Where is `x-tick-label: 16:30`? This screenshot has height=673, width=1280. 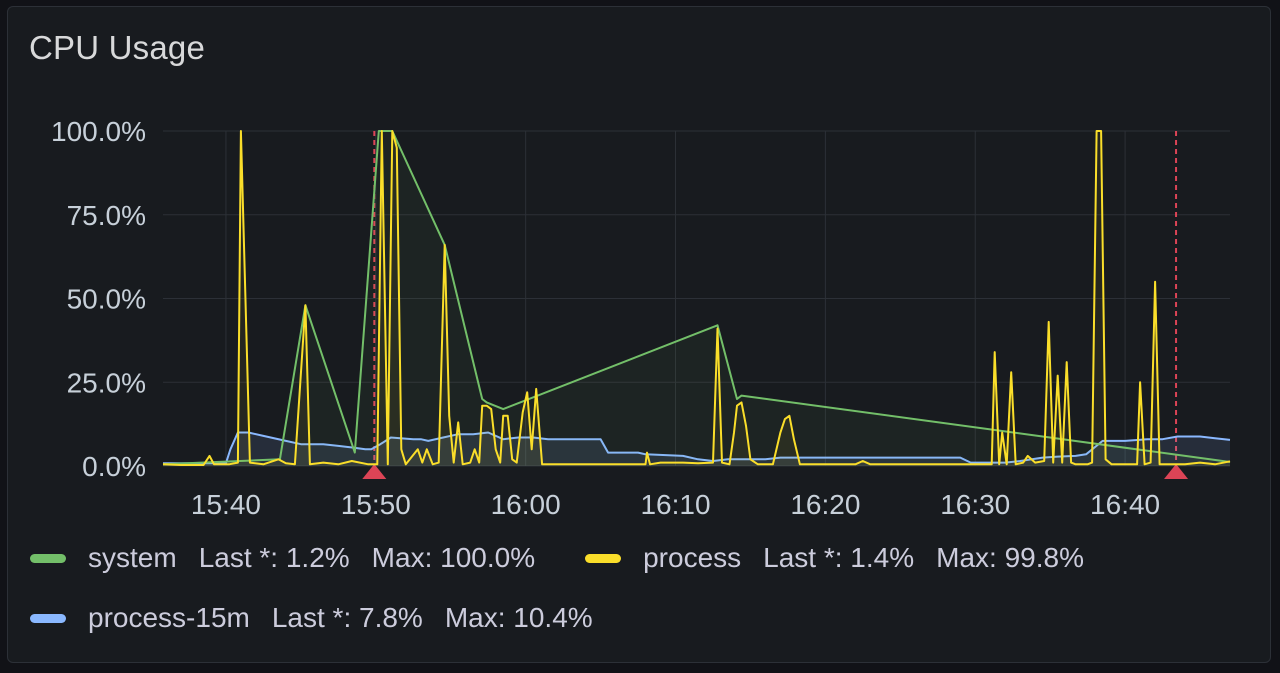
x-tick-label: 16:30 is located at coordinates (975, 504).